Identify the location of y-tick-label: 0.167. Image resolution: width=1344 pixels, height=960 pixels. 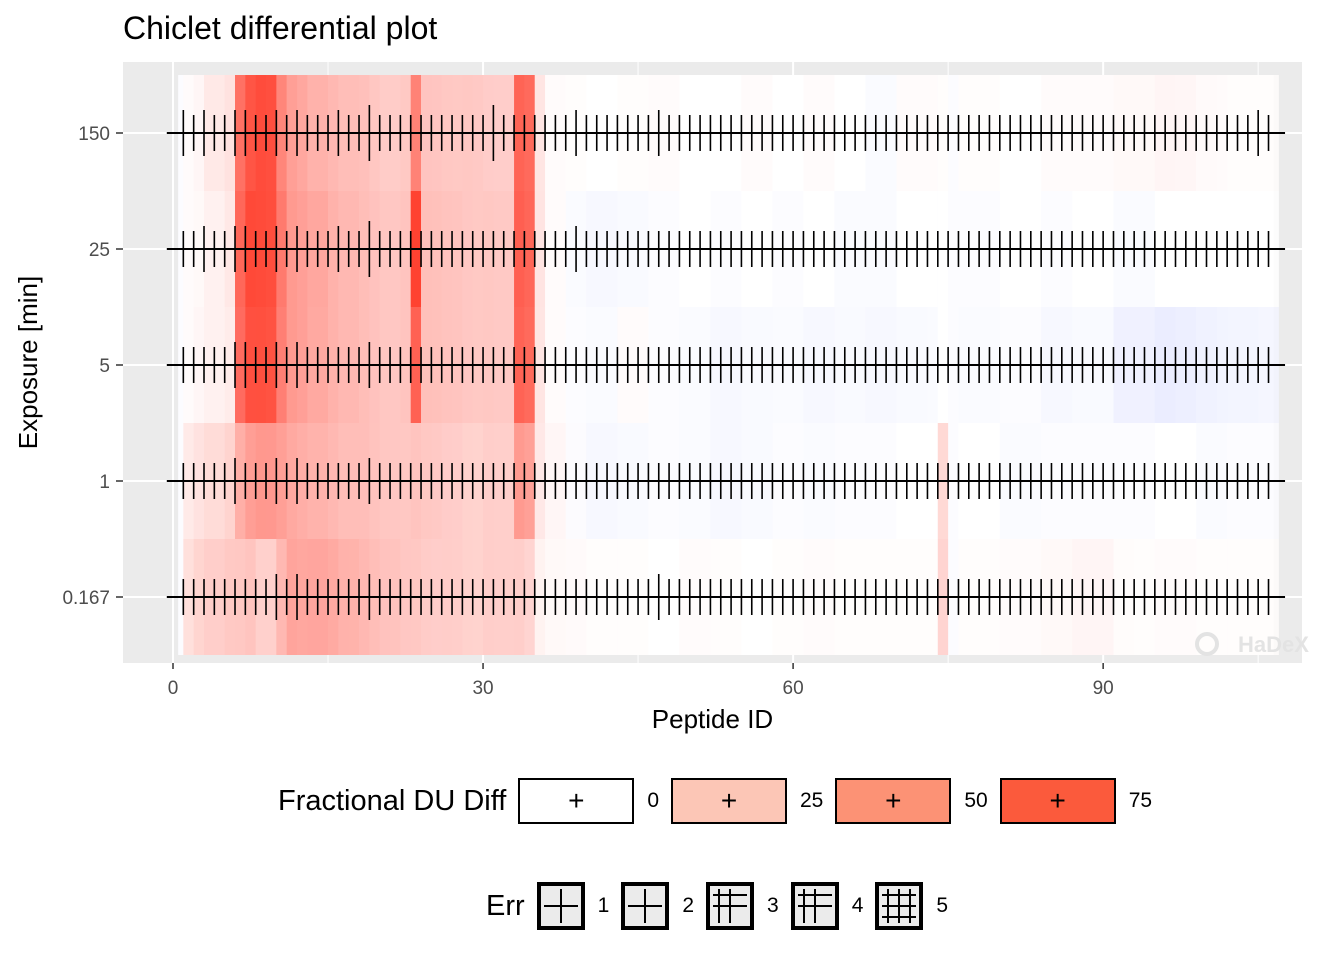
(86, 598).